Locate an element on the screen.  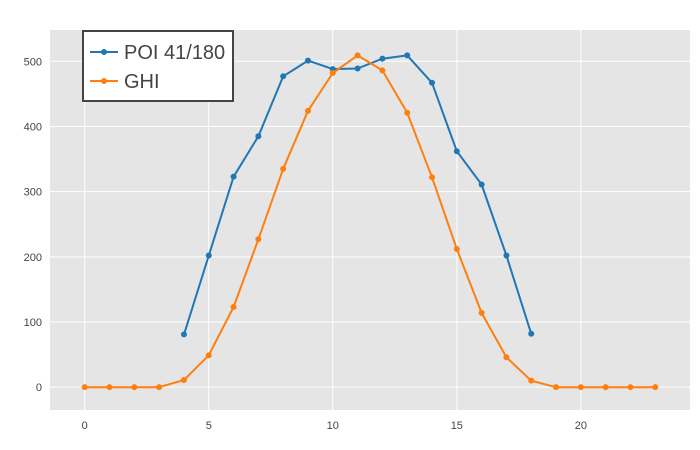
x-tick-label: 0 is located at coordinates (85, 426).